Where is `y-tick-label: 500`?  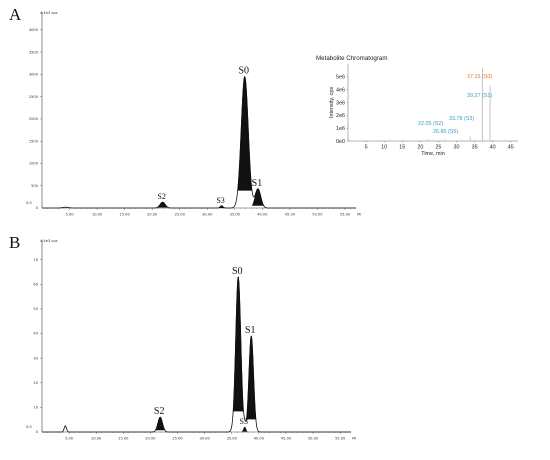 y-tick-label: 500 is located at coordinates (35, 186).